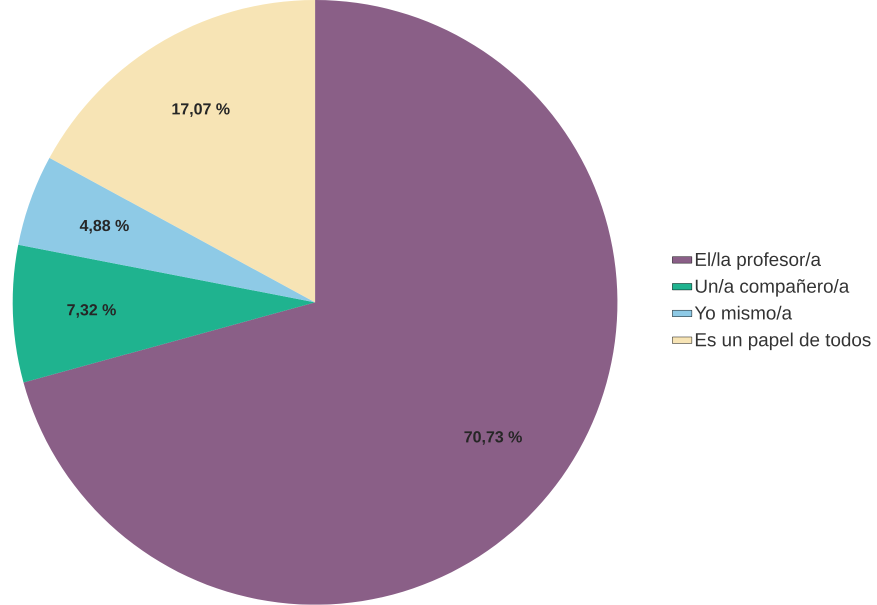 This screenshot has height=605, width=877. I want to click on legend-label: Yo mismo/a, so click(743, 313).